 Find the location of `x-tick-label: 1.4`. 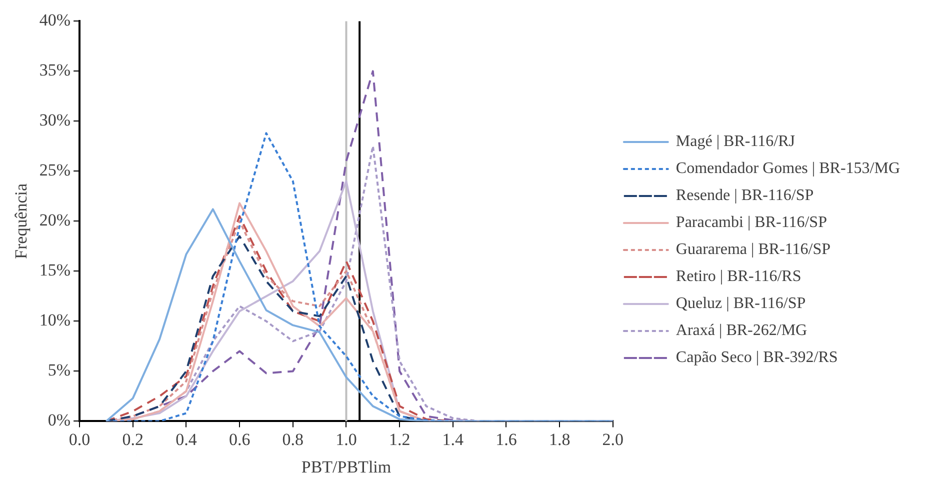

x-tick-label: 1.4 is located at coordinates (453, 439).